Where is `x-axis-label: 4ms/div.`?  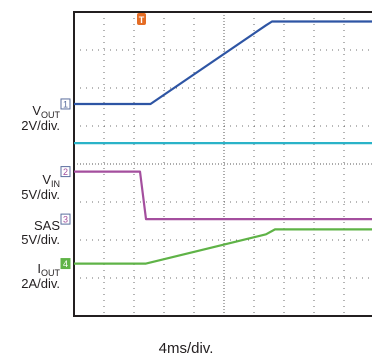
x-axis-label: 4ms/div. is located at coordinates (186, 348).